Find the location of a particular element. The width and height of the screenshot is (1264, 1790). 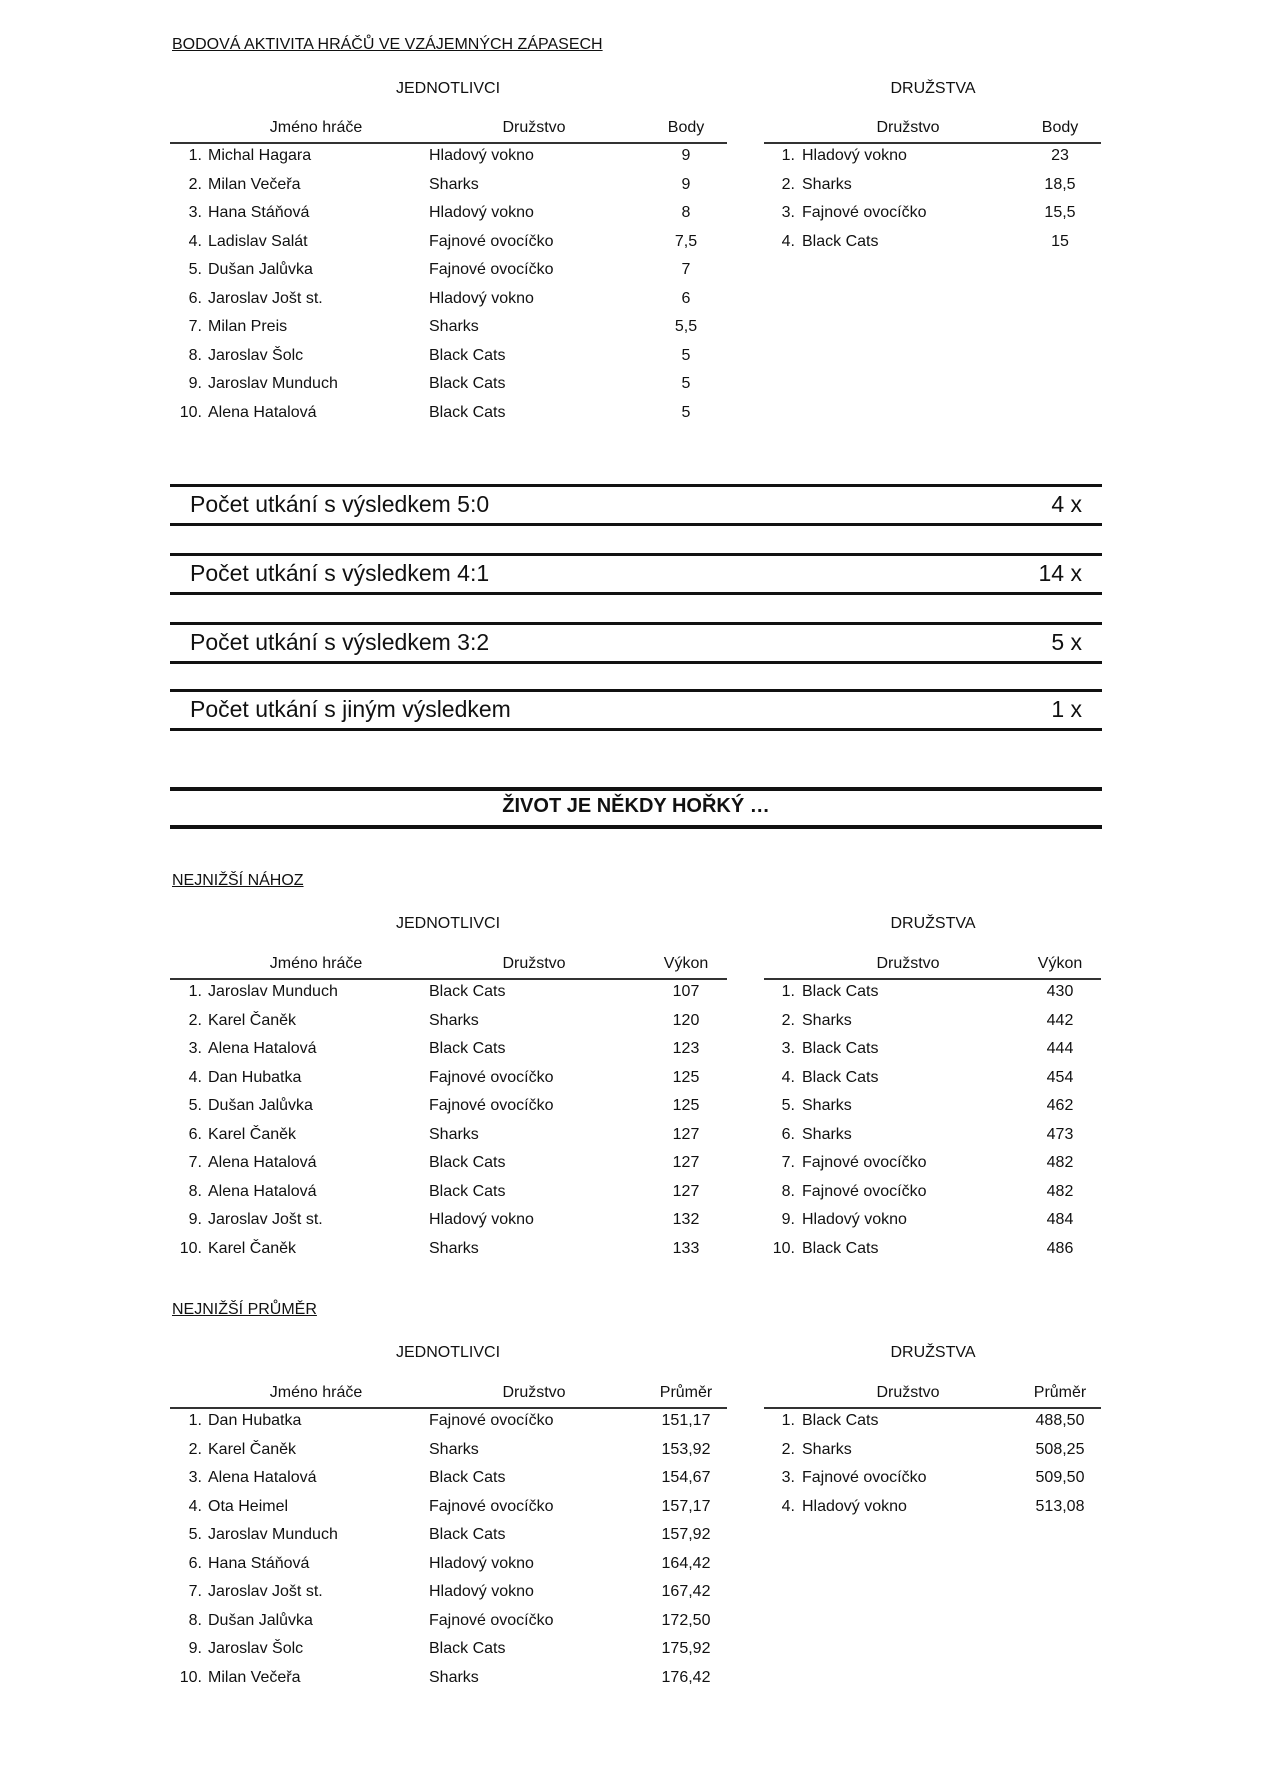

summary-label: Počet utkání s výsledkem 3:2 is located at coordinates (340, 642).